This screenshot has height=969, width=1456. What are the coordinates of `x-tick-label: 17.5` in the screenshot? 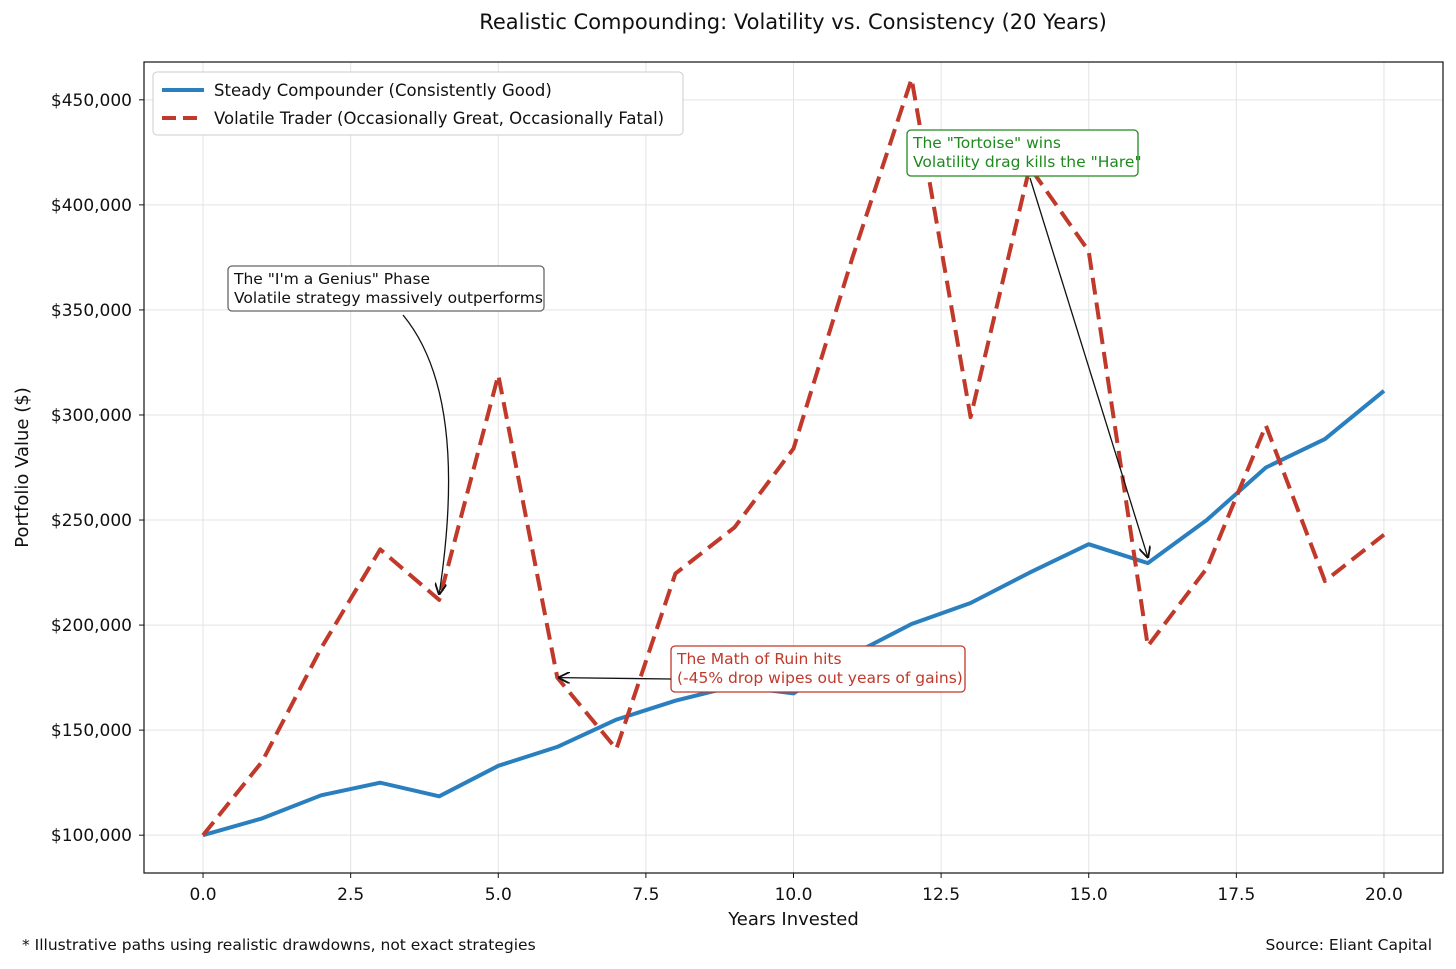 It's located at (1236, 895).